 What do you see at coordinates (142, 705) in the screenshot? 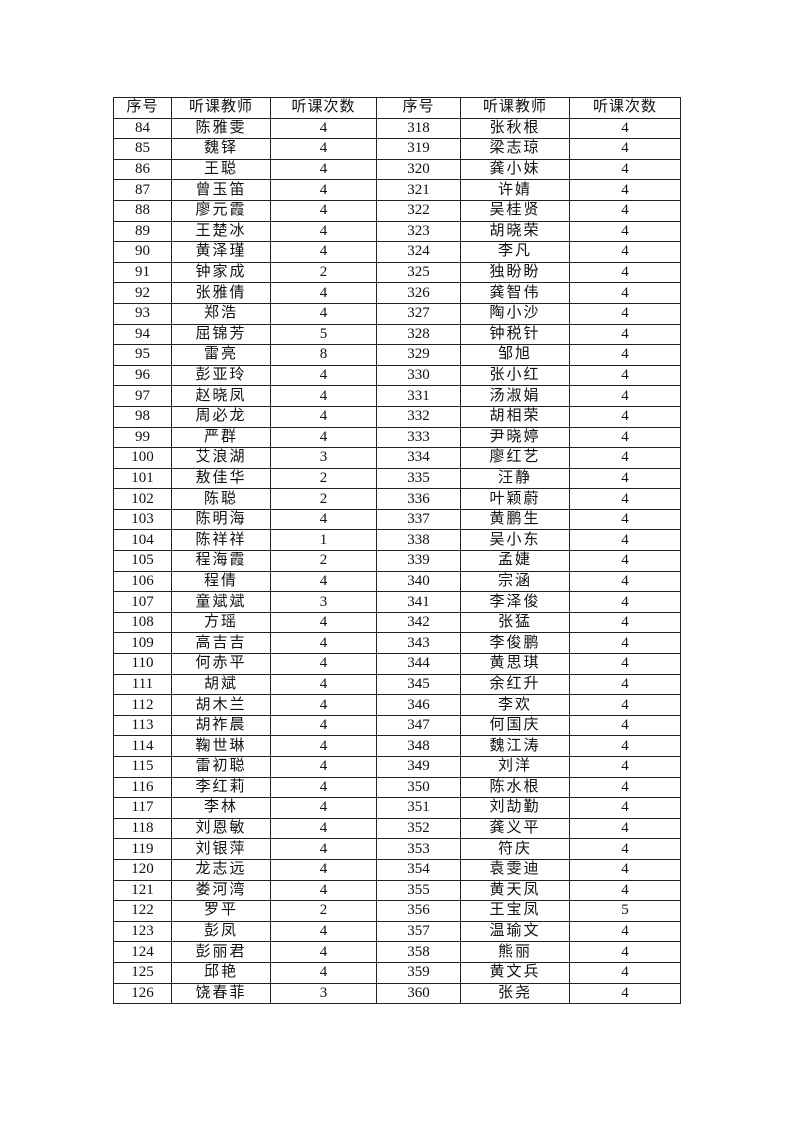
I see `index-cell: 112` at bounding box center [142, 705].